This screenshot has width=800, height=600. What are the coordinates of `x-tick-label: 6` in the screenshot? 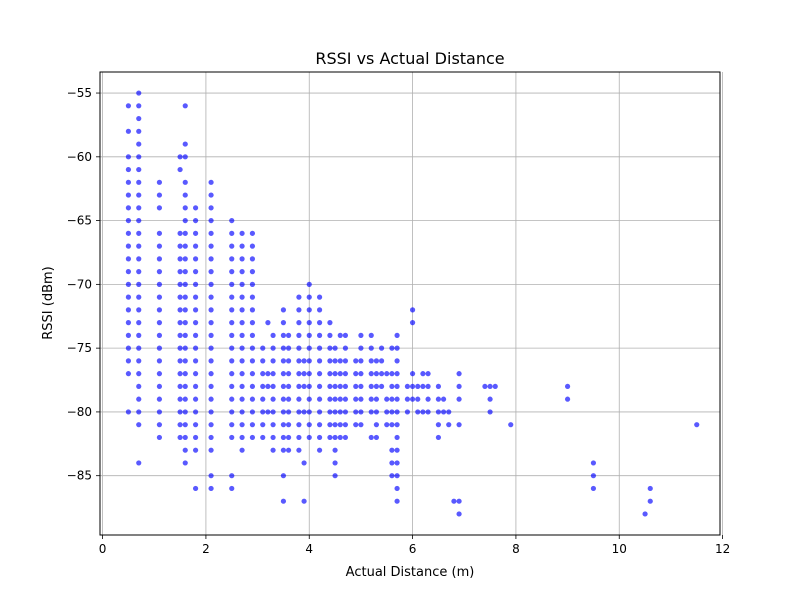 It's located at (413, 549).